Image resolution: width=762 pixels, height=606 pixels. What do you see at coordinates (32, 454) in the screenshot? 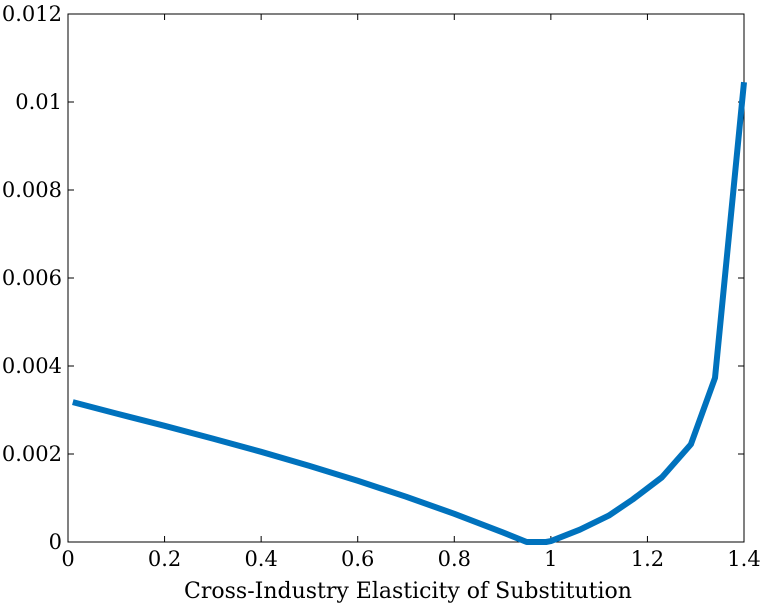
I see `y-tick-label: 0.002` at bounding box center [32, 454].